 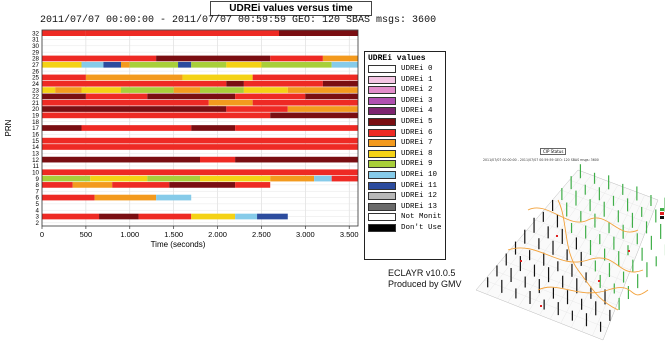 What do you see at coordinates (38, 191) in the screenshot?
I see `y-tick-label: 7` at bounding box center [38, 191].